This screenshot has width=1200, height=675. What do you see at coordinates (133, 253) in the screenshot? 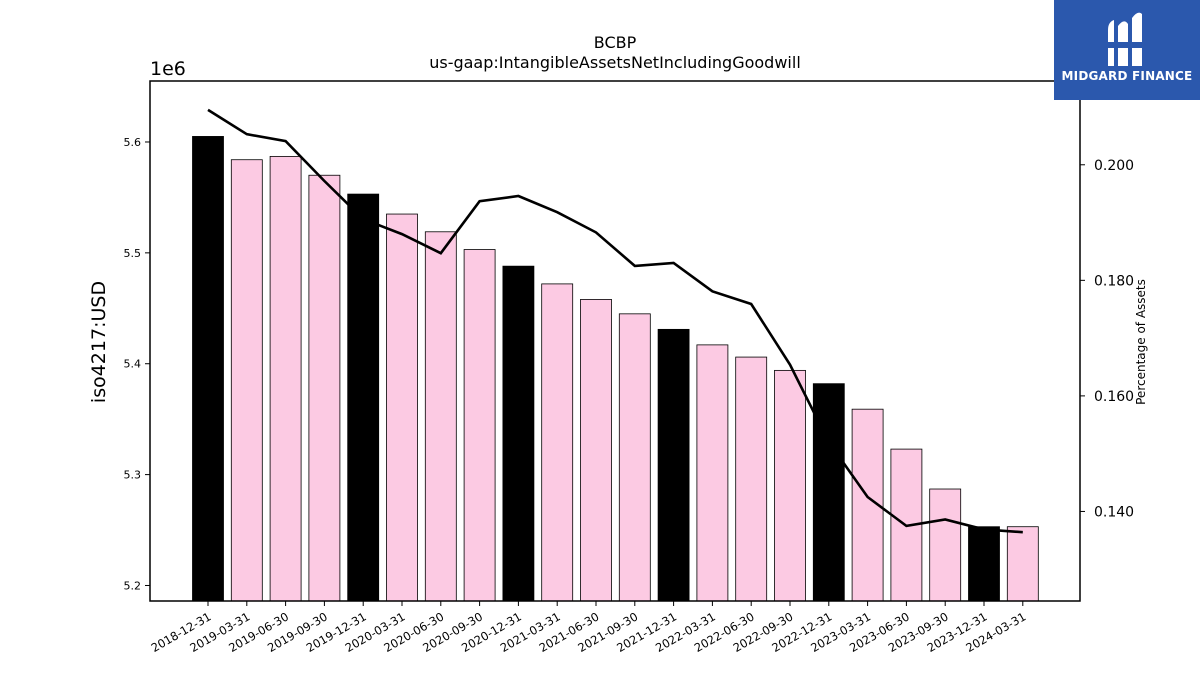
I see `y-tick-label: 5.5` at bounding box center [133, 253].